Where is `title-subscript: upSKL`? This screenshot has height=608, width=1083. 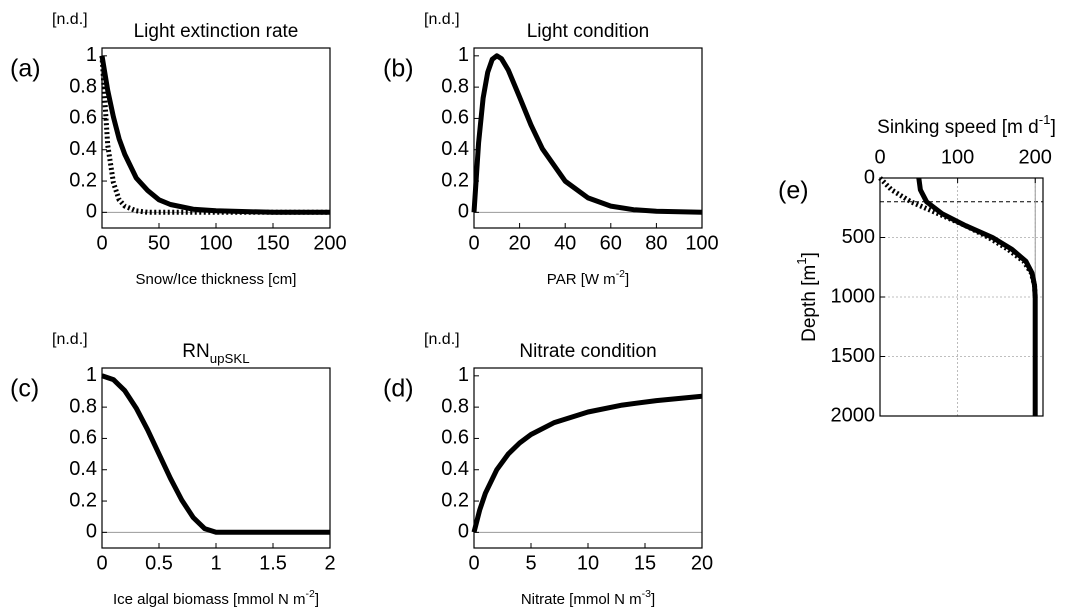
title-subscript: upSKL is located at coordinates (230, 358).